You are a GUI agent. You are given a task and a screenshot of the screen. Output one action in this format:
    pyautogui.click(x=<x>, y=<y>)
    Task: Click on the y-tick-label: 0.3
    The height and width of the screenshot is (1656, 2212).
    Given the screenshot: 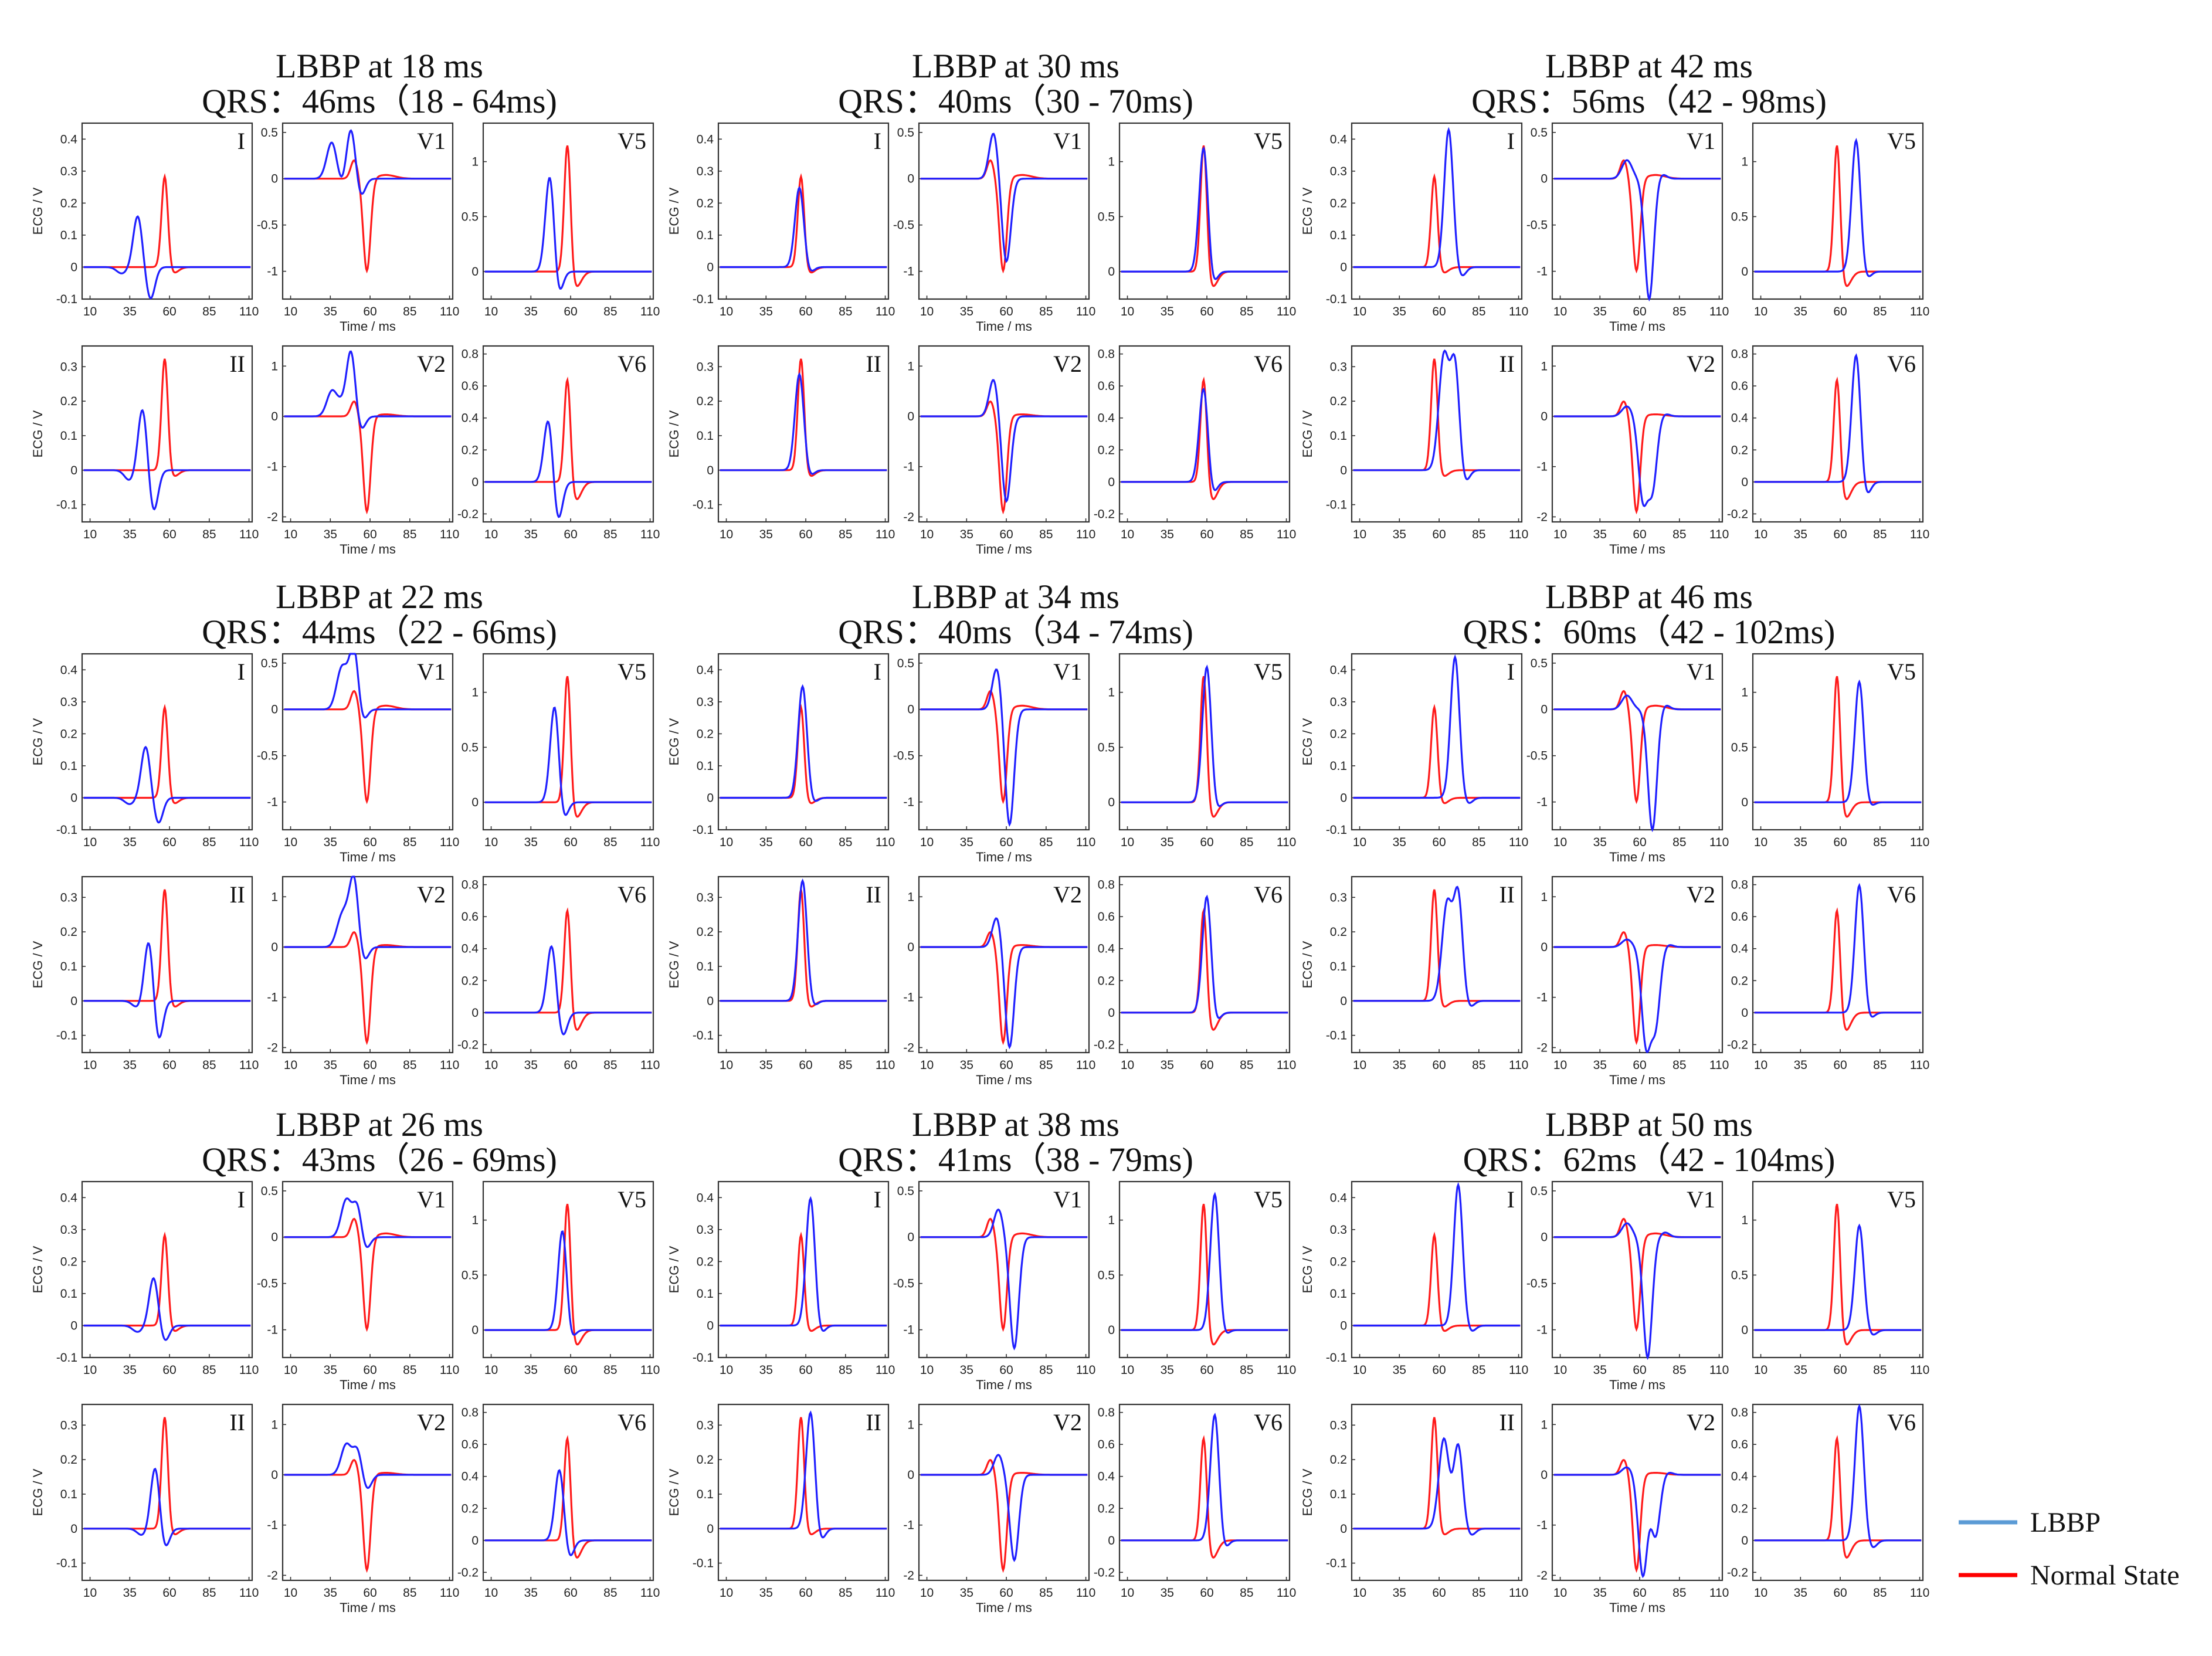 What is the action you would take?
    pyautogui.click(x=705, y=1425)
    